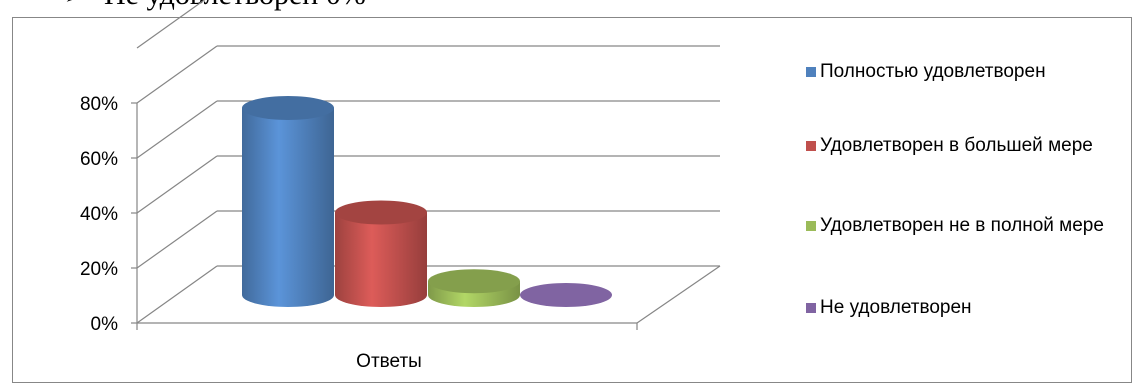 Image resolution: width=1146 pixels, height=388 pixels. I want to click on legend-item-2: Удовлетворен не в полной мере, so click(955, 225).